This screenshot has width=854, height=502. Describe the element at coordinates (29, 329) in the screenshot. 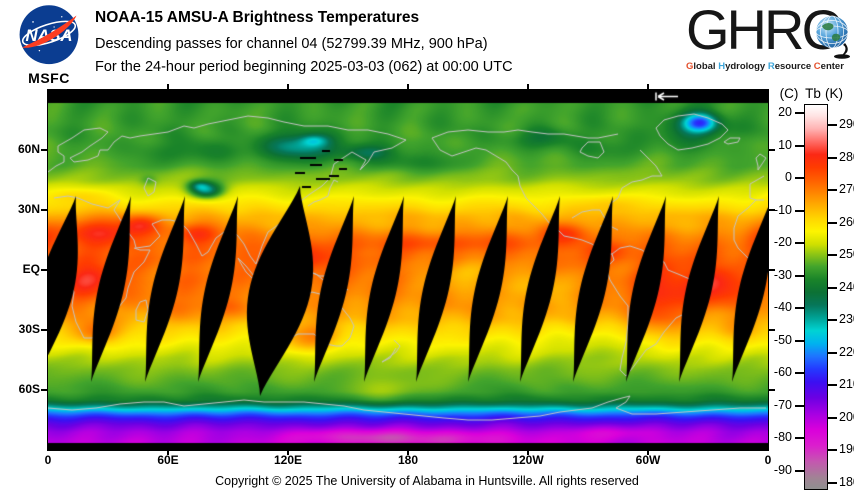

I see `y-axis-label: 30S` at that location.